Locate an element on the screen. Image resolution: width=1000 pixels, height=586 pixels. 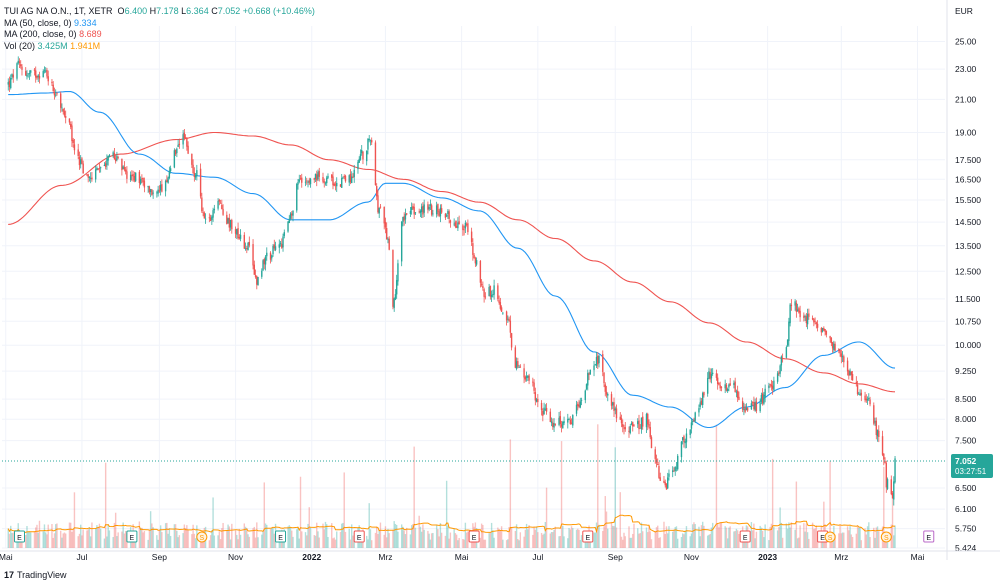
price-tick-label: 6.500 is located at coordinates (966, 488).